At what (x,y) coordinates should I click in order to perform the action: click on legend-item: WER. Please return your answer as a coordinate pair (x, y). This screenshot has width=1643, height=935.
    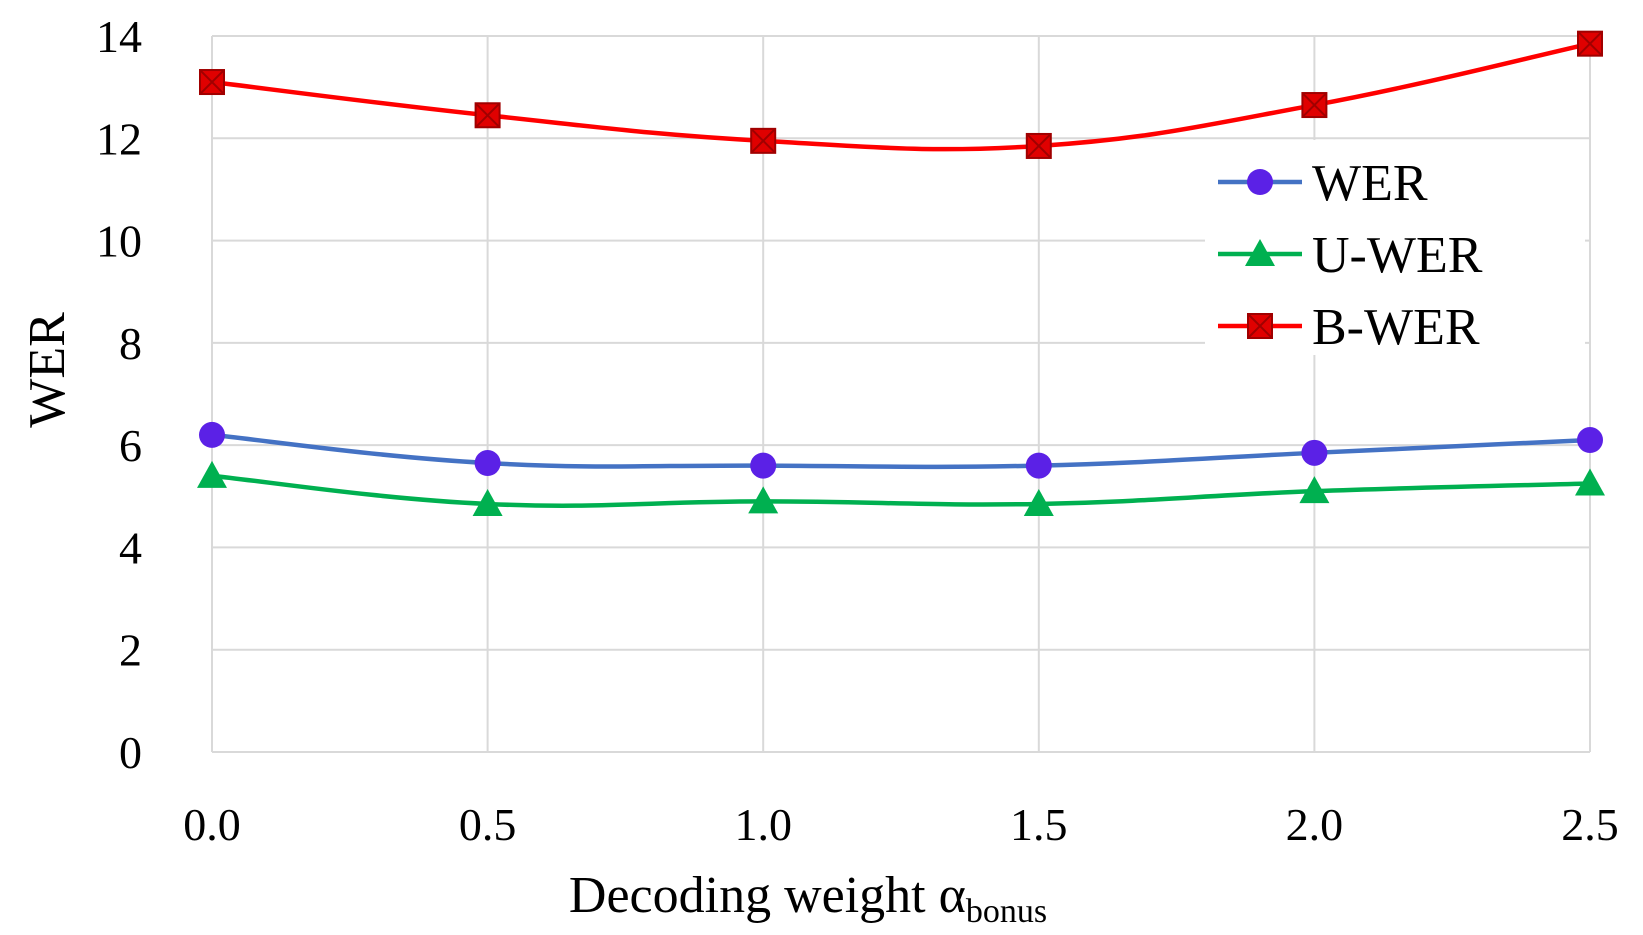
    Looking at the image, I should click on (1323, 183).